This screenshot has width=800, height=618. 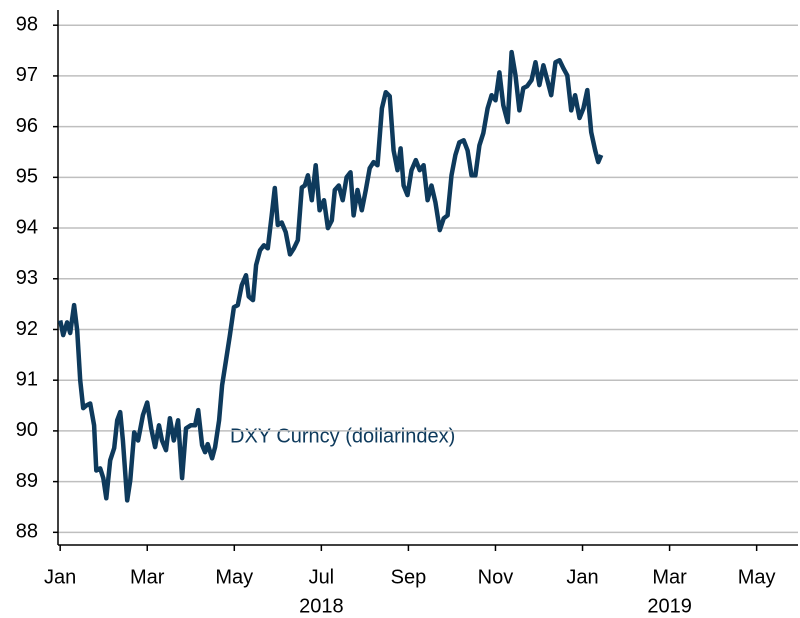 I want to click on year-label: 2019, so click(x=669, y=606).